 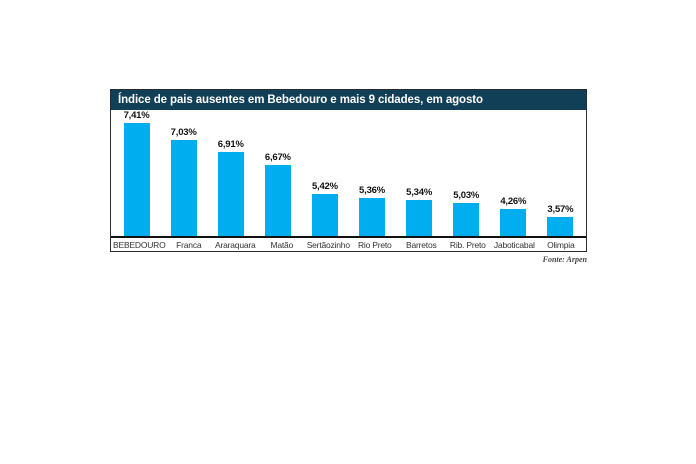 I want to click on category-label: Matão, so click(x=282, y=244).